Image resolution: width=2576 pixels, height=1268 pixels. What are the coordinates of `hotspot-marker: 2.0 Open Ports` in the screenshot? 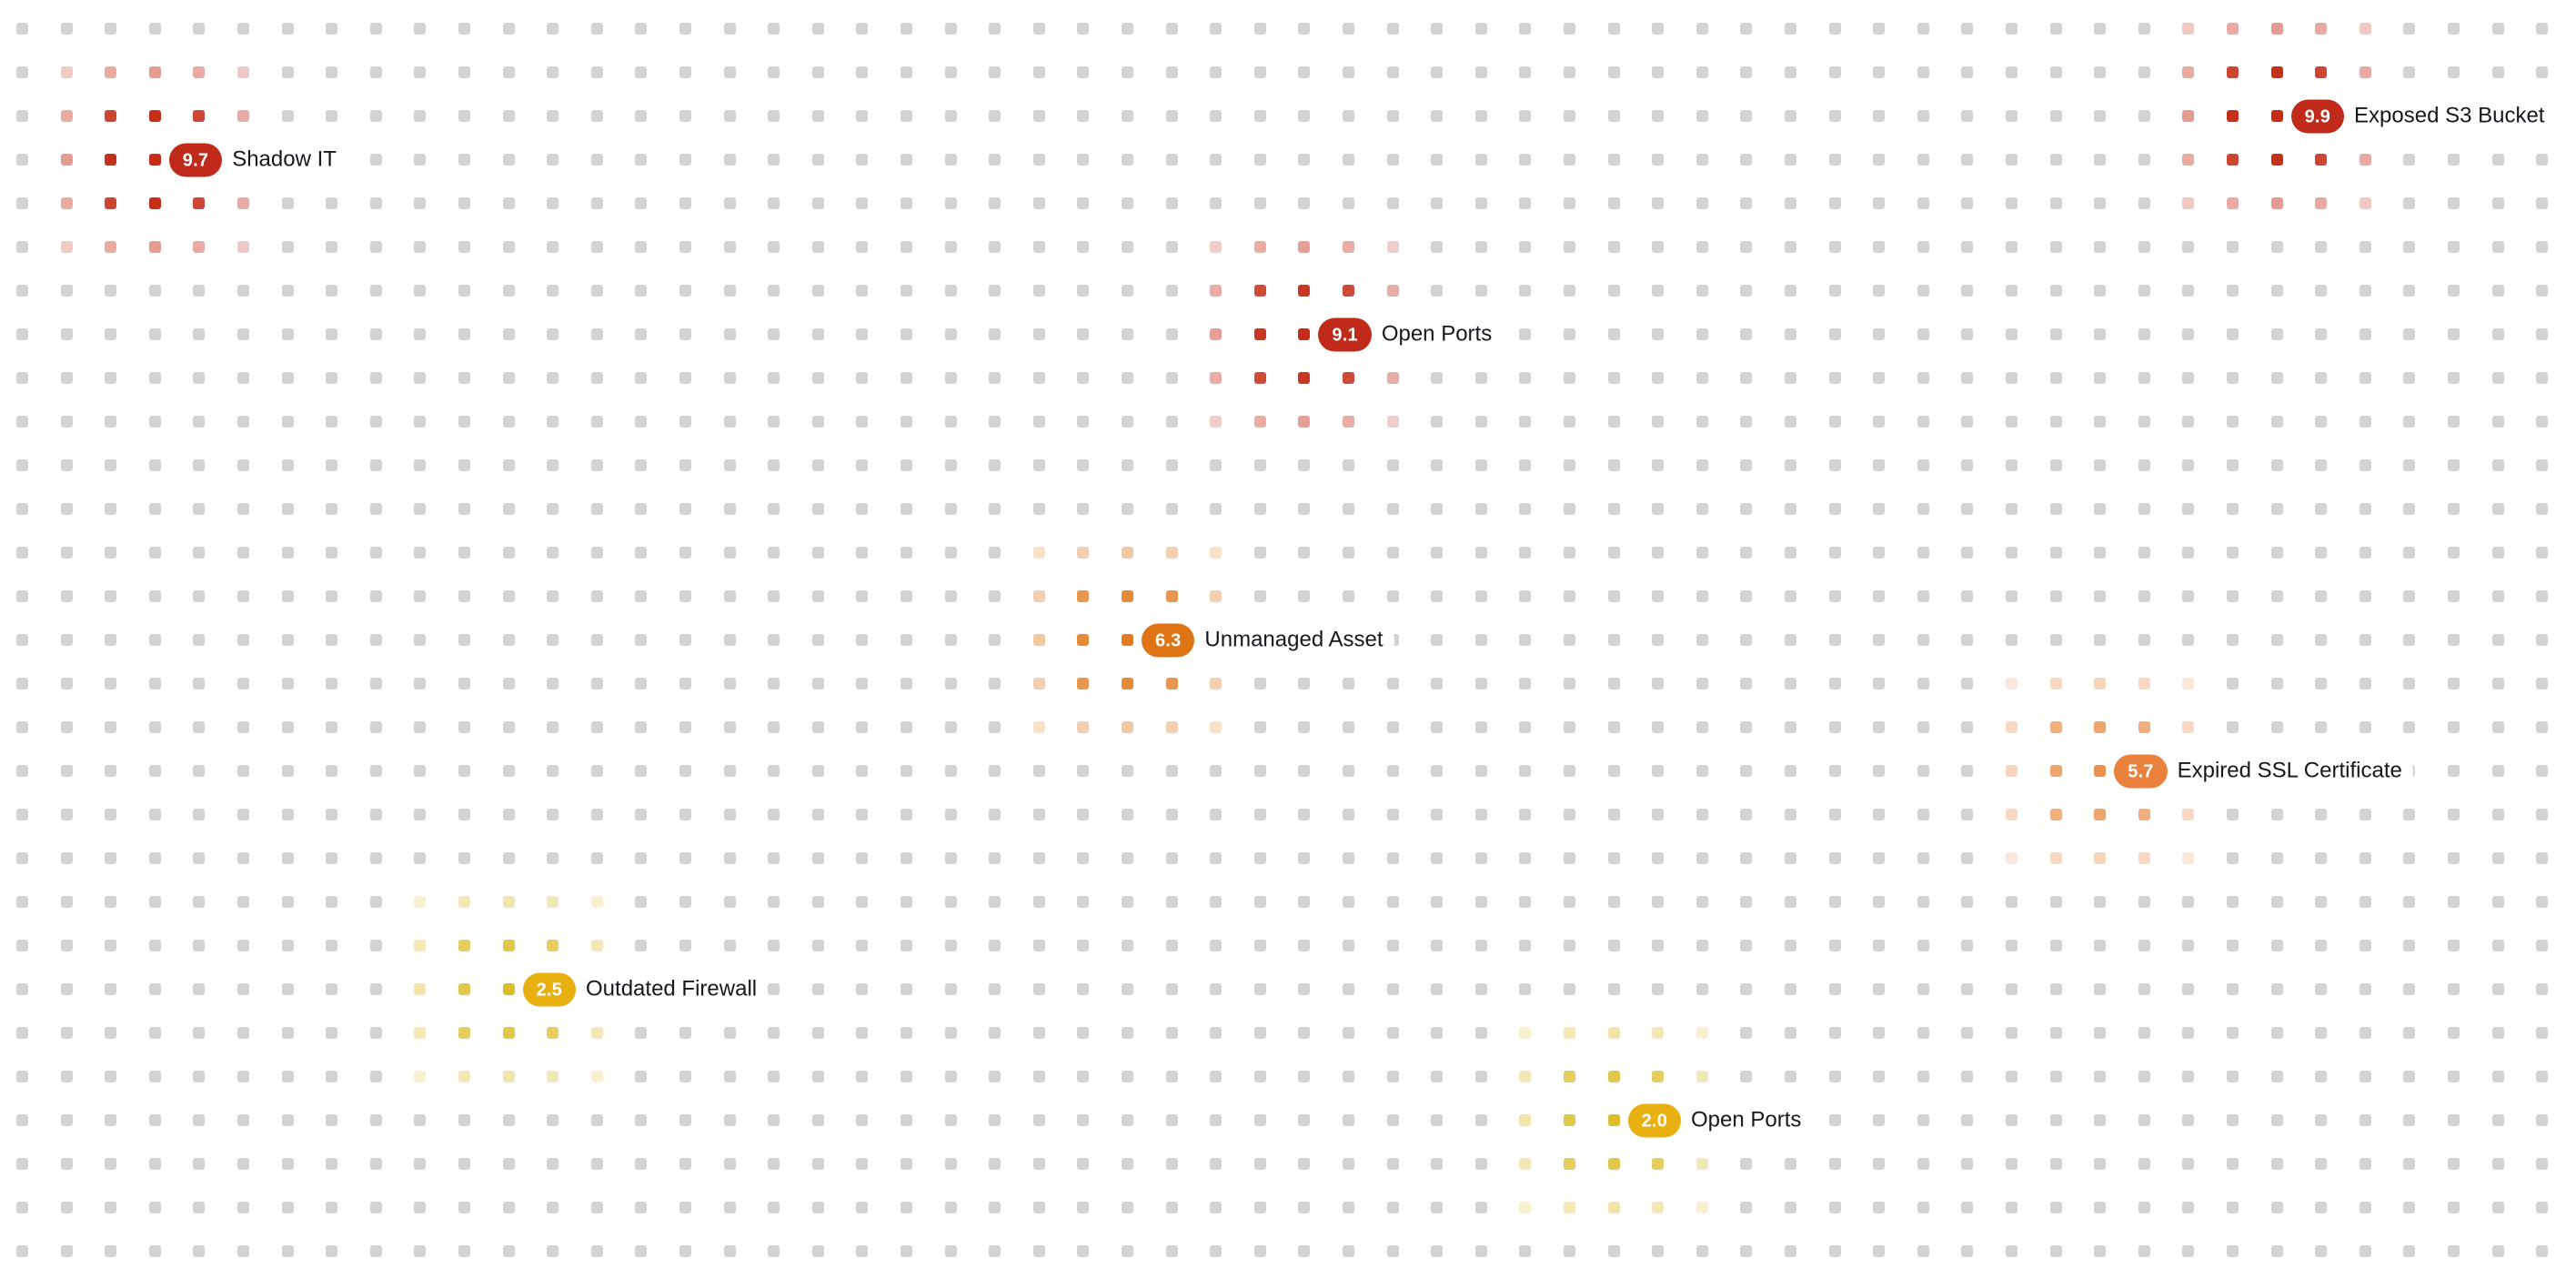 It's located at (1718, 1120).